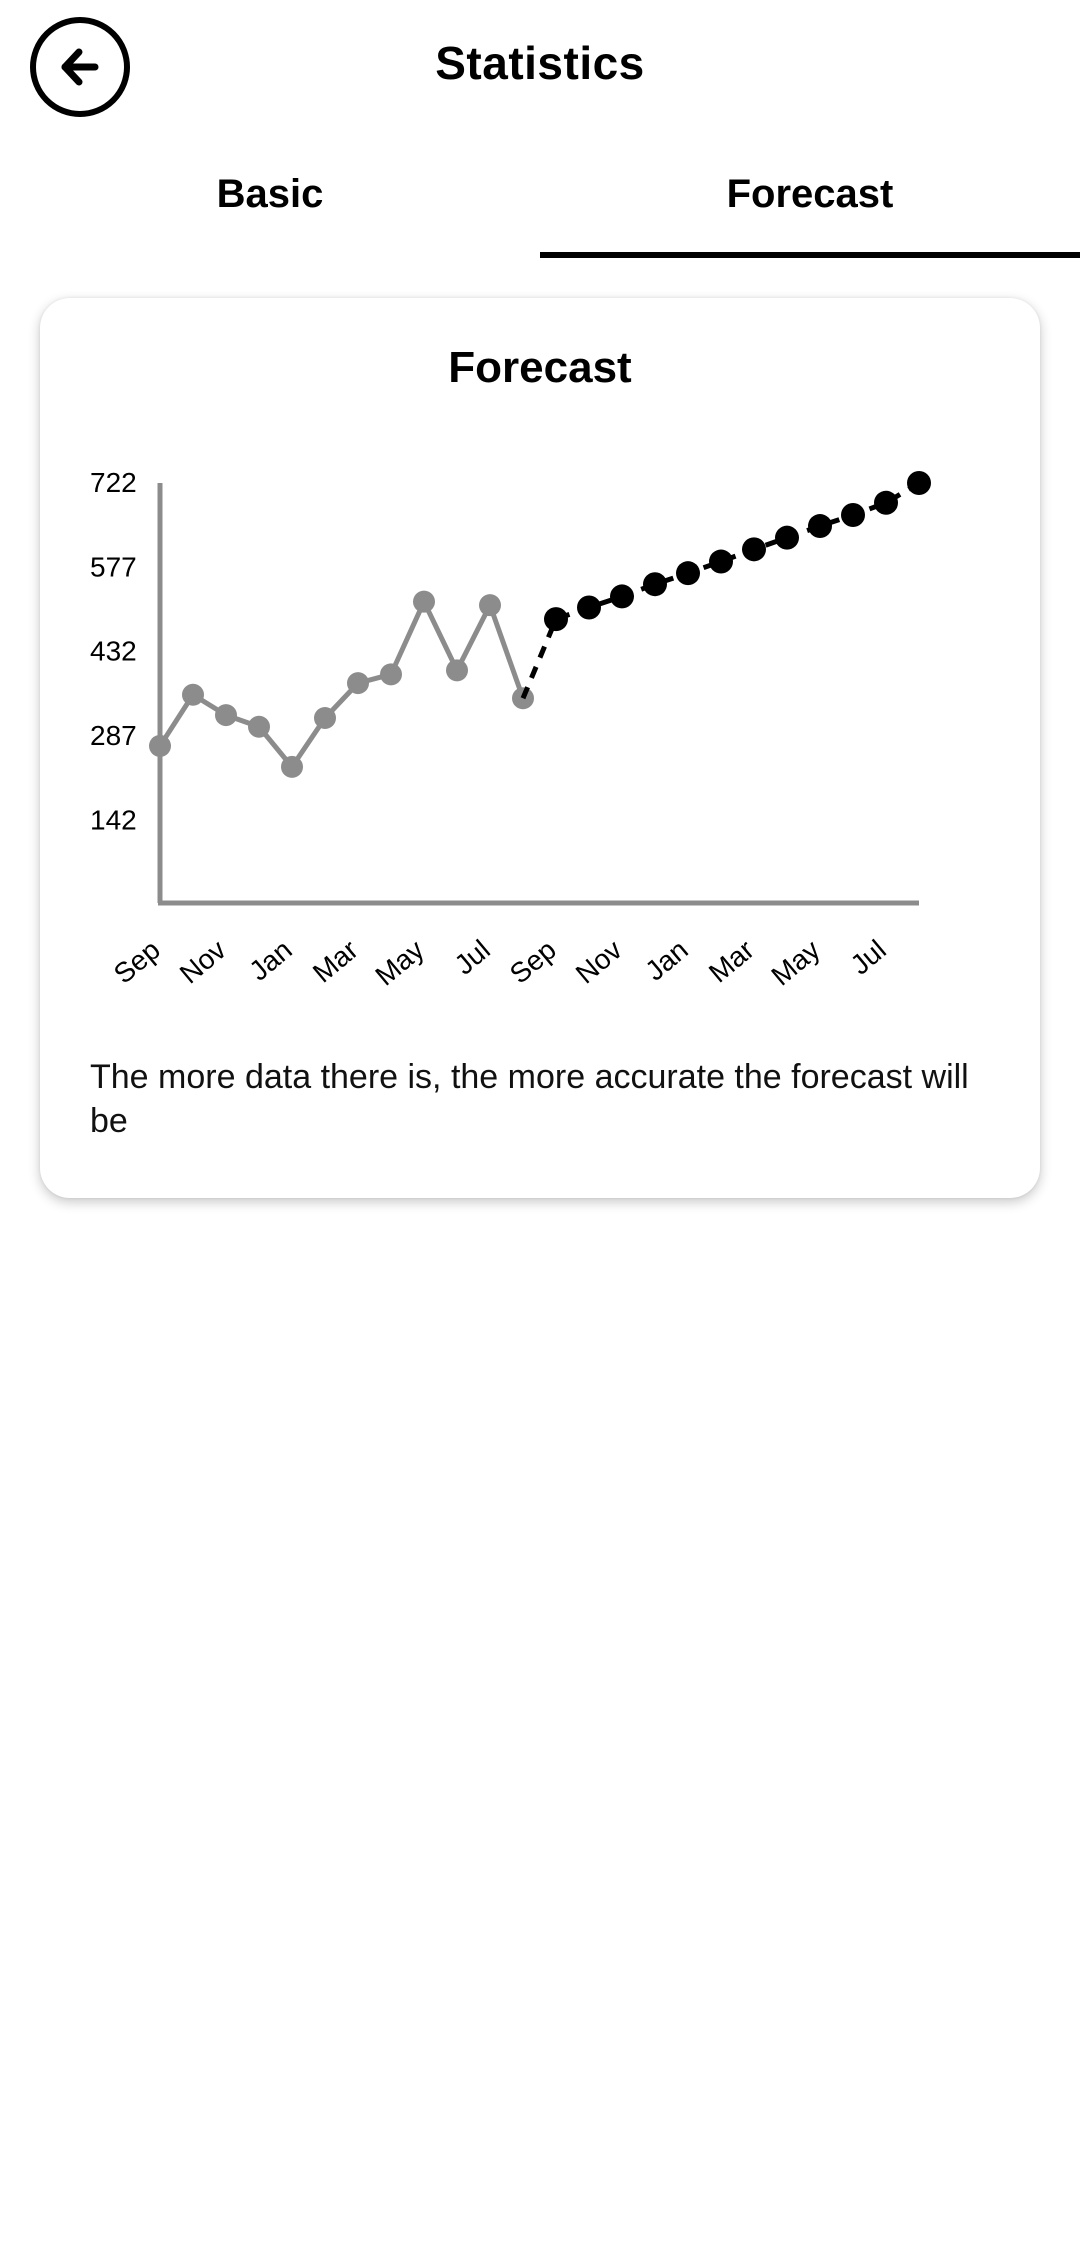  What do you see at coordinates (810, 194) in the screenshot?
I see `tab-forecast: Forecast` at bounding box center [810, 194].